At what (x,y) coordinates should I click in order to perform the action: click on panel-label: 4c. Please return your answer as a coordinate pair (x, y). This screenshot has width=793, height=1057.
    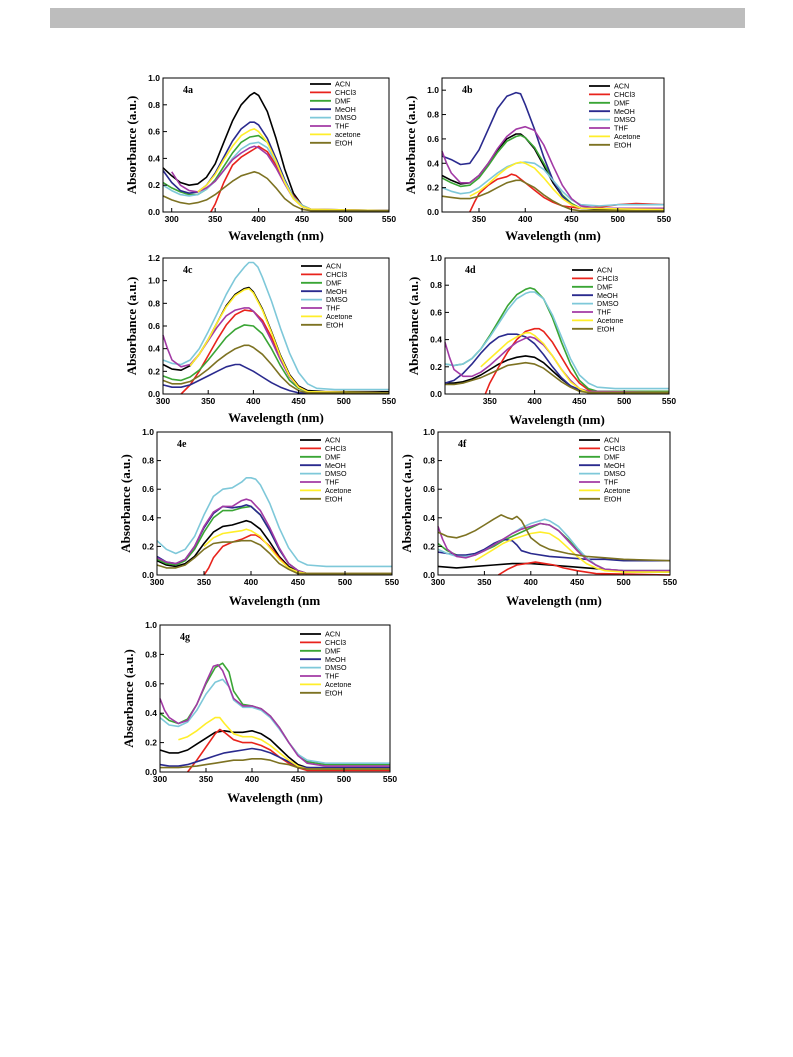
    Looking at the image, I should click on (188, 270).